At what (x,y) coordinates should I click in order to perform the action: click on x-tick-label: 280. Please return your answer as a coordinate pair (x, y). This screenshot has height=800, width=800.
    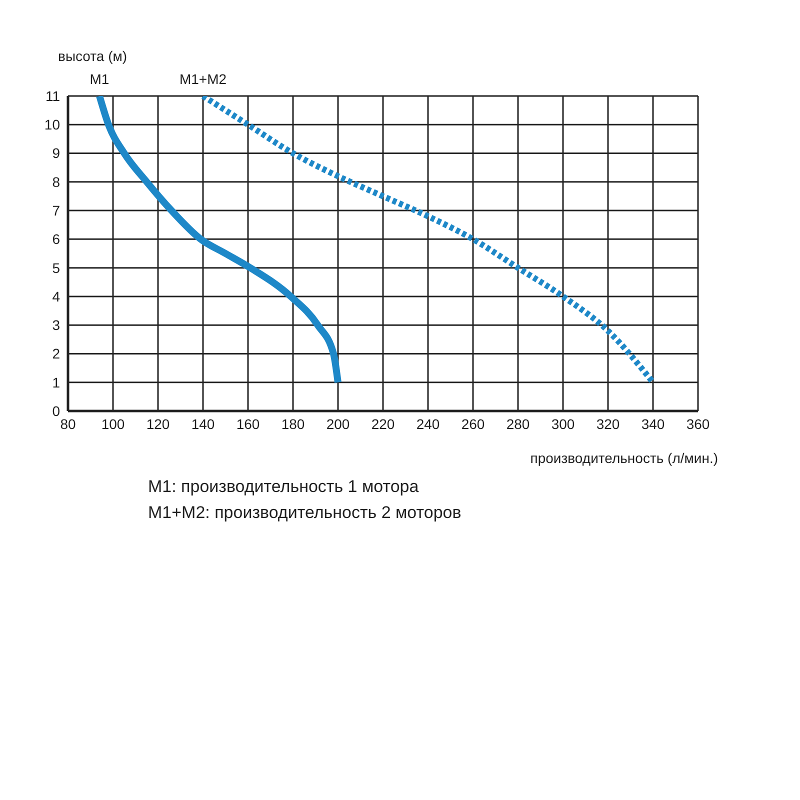
    Looking at the image, I should click on (518, 424).